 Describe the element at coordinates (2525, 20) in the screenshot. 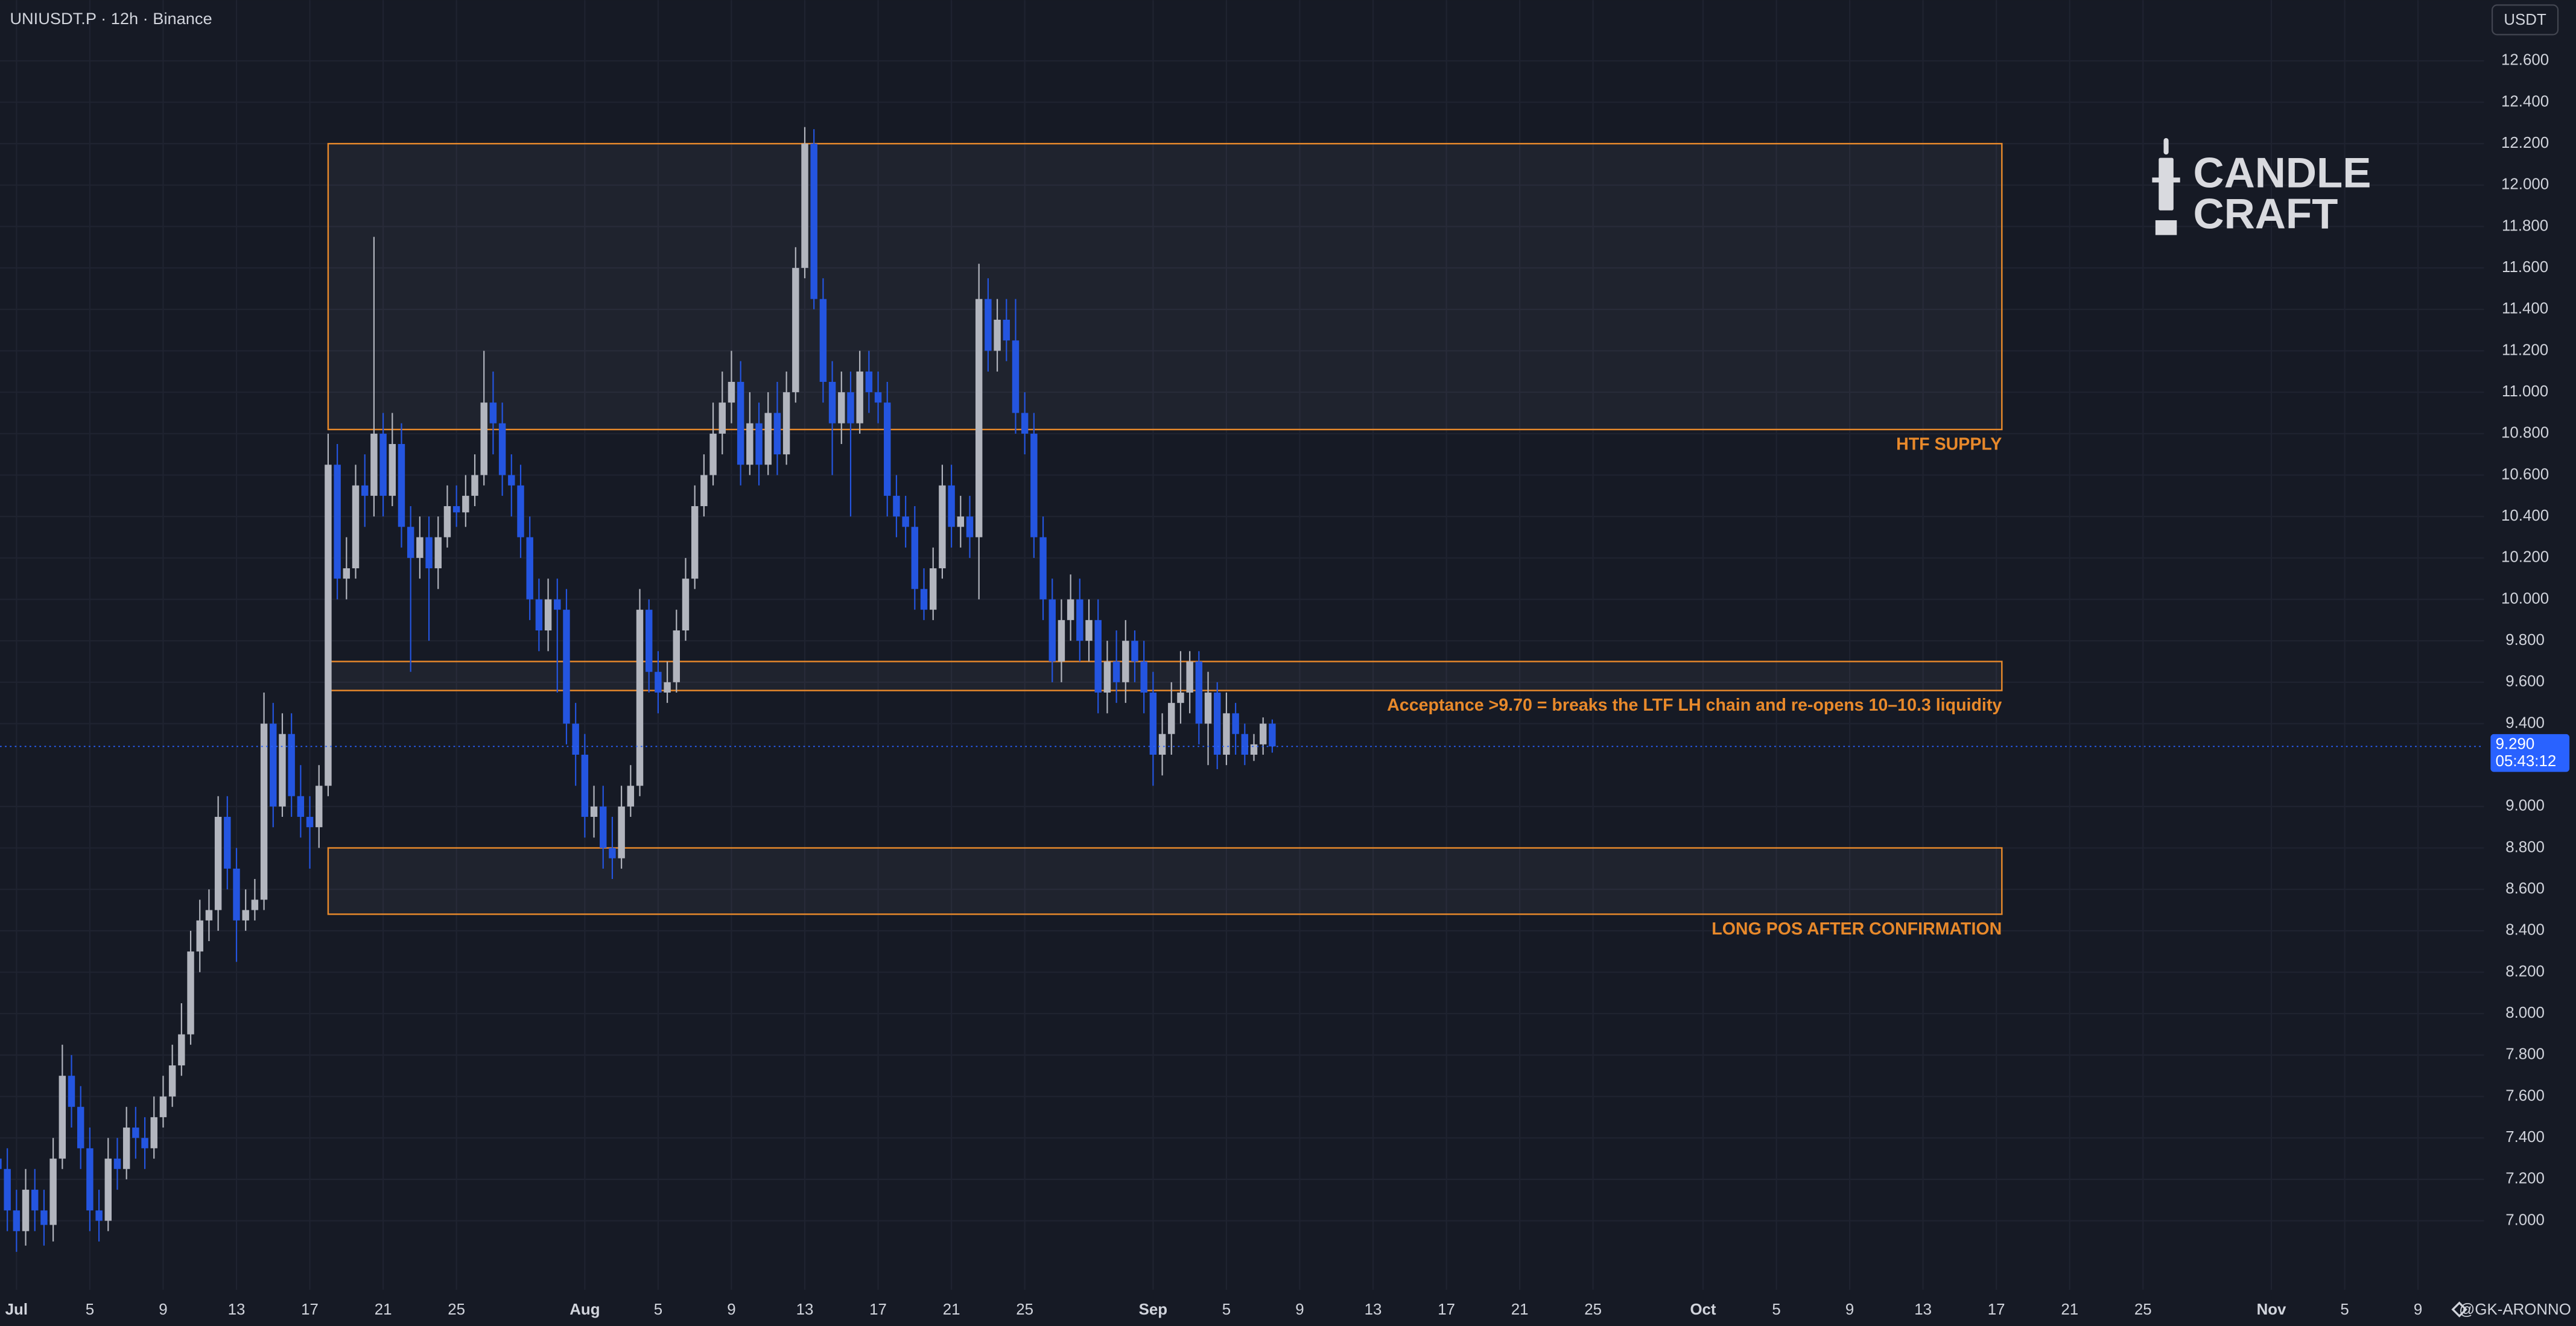

I see `currency-box` at that location.